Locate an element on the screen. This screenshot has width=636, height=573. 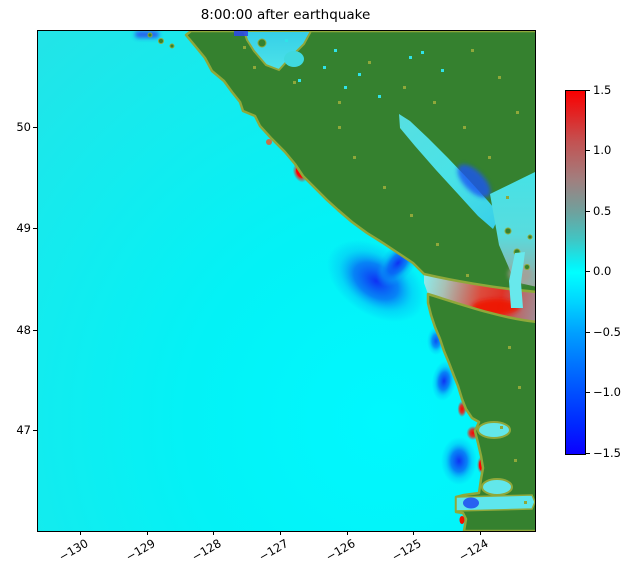
colorbar-tick-label: −1.0 is located at coordinates (607, 392).